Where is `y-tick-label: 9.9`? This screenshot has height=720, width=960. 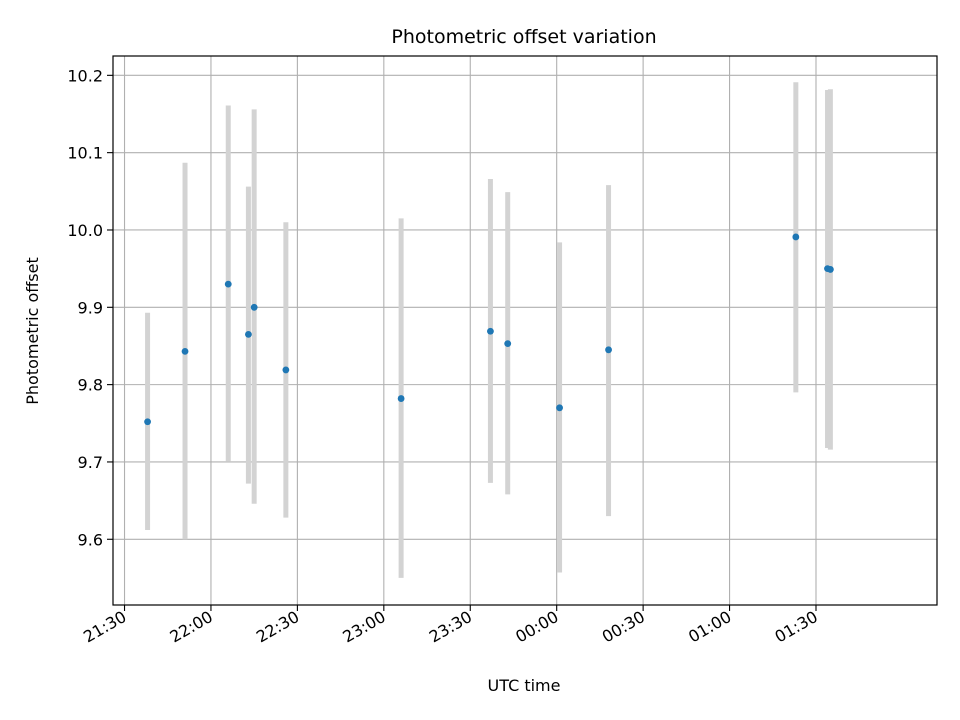 y-tick-label: 9.9 is located at coordinates (90, 307).